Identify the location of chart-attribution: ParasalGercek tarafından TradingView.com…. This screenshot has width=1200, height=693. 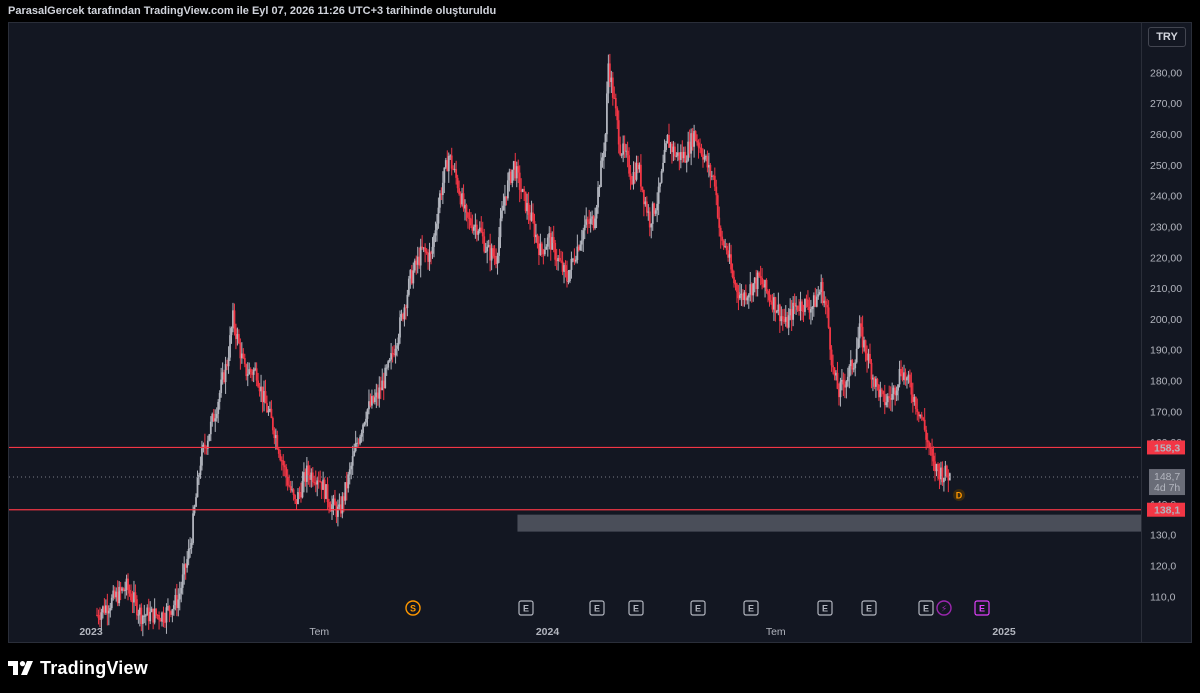
(252, 11).